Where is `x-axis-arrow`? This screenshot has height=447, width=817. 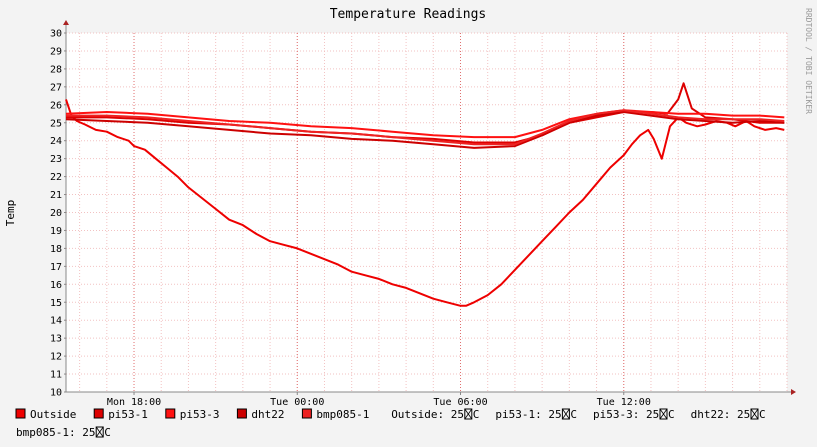
x-axis-arrow is located at coordinates (793, 392).